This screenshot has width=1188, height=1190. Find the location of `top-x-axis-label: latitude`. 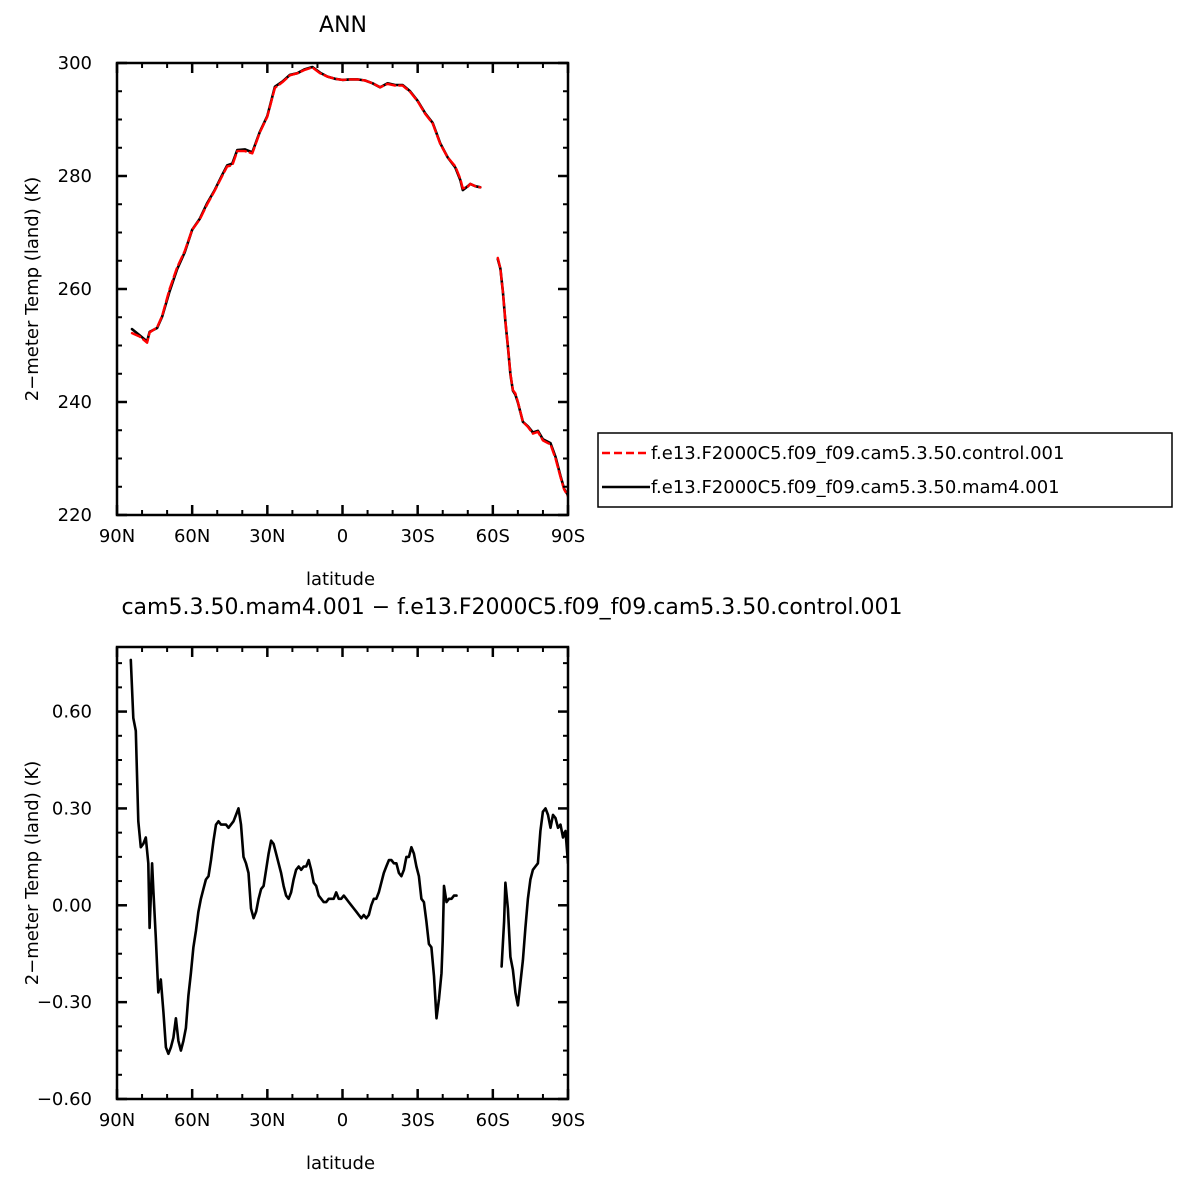

top-x-axis-label: latitude is located at coordinates (340, 579).